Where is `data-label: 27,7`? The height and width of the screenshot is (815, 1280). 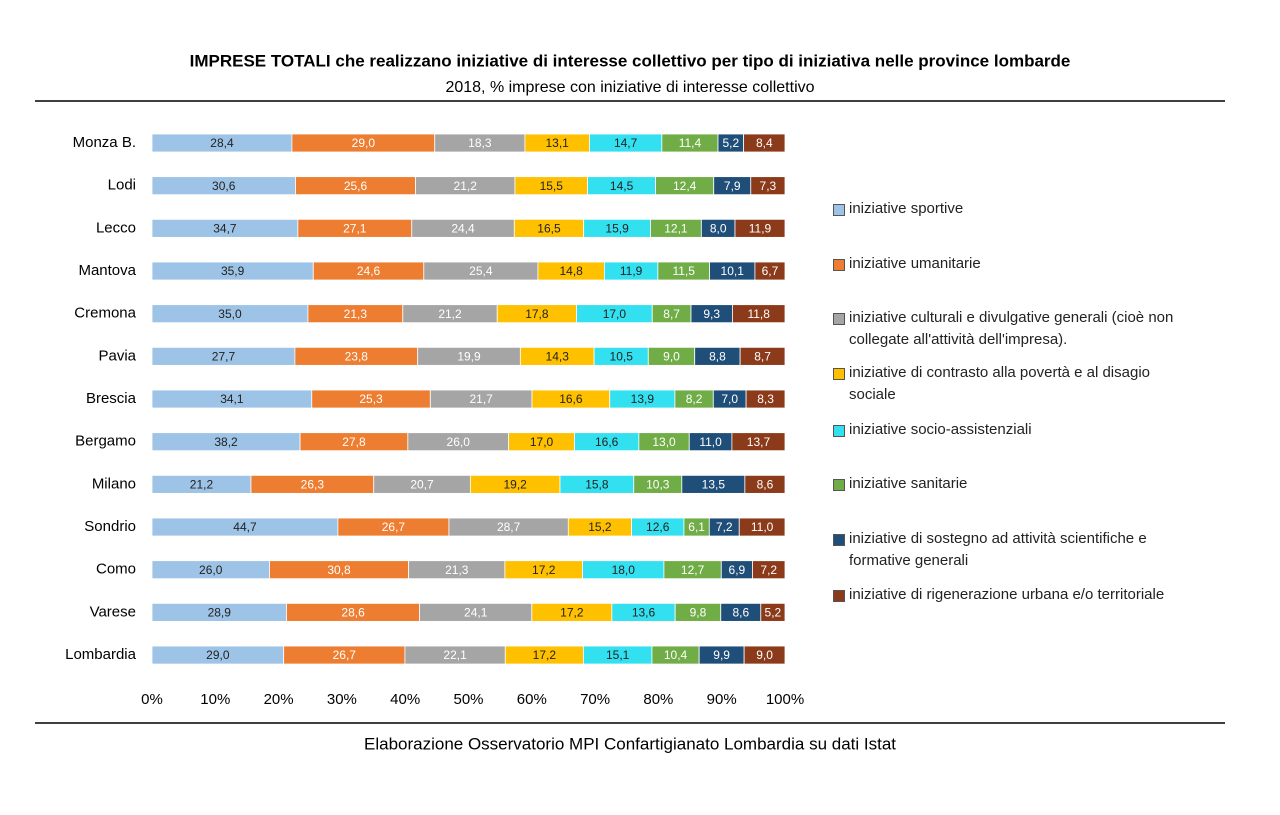
data-label: 27,7 is located at coordinates (224, 357).